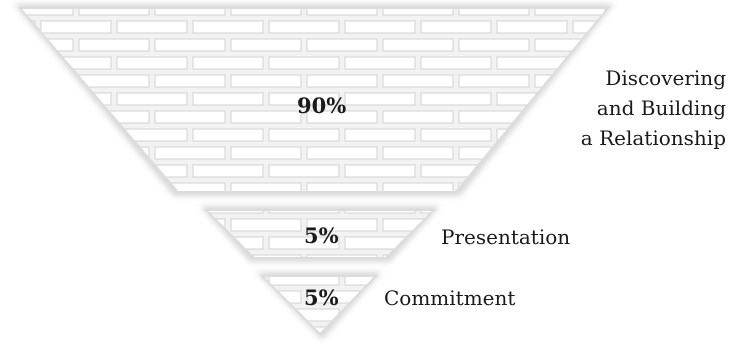  Describe the element at coordinates (506, 237) in the screenshot. I see `tier-middle-label: Presentation` at that location.